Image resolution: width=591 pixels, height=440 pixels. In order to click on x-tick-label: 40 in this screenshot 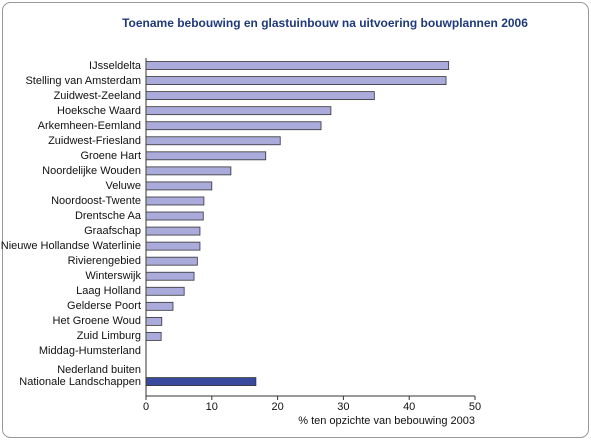, I will do `click(409, 407)`.